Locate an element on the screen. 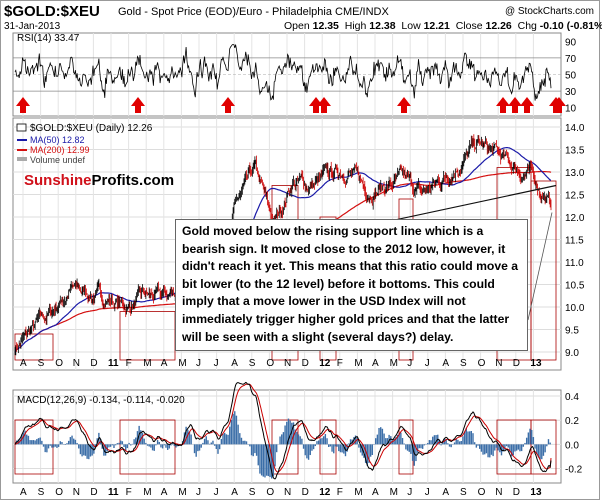 This screenshot has width=602, height=502. open-label: Open is located at coordinates (297, 26).